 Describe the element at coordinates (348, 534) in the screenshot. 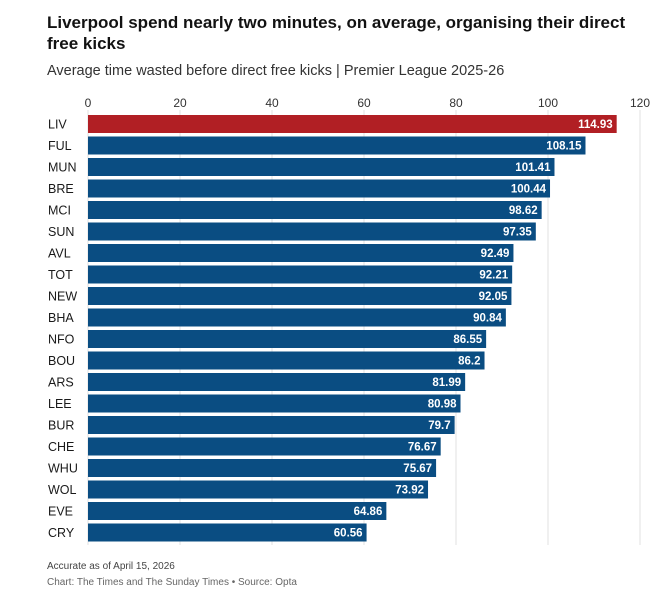

I see `value-label: 60.56` at that location.